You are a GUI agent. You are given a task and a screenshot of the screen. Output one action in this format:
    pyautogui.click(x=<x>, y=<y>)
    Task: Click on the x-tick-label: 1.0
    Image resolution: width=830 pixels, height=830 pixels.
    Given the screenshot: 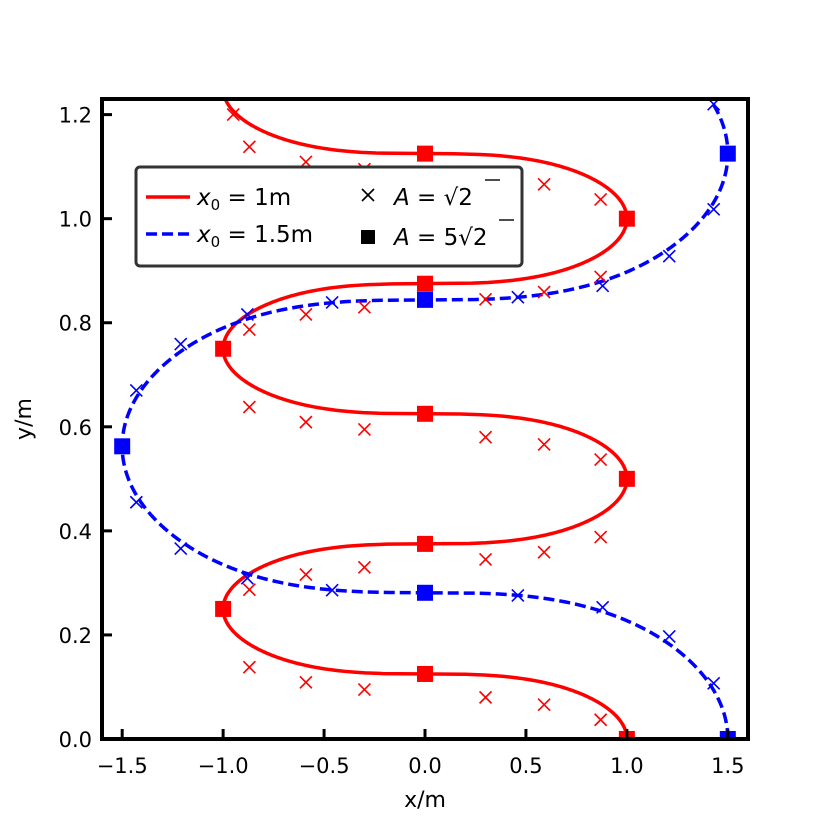 What is the action you would take?
    pyautogui.click(x=626, y=766)
    